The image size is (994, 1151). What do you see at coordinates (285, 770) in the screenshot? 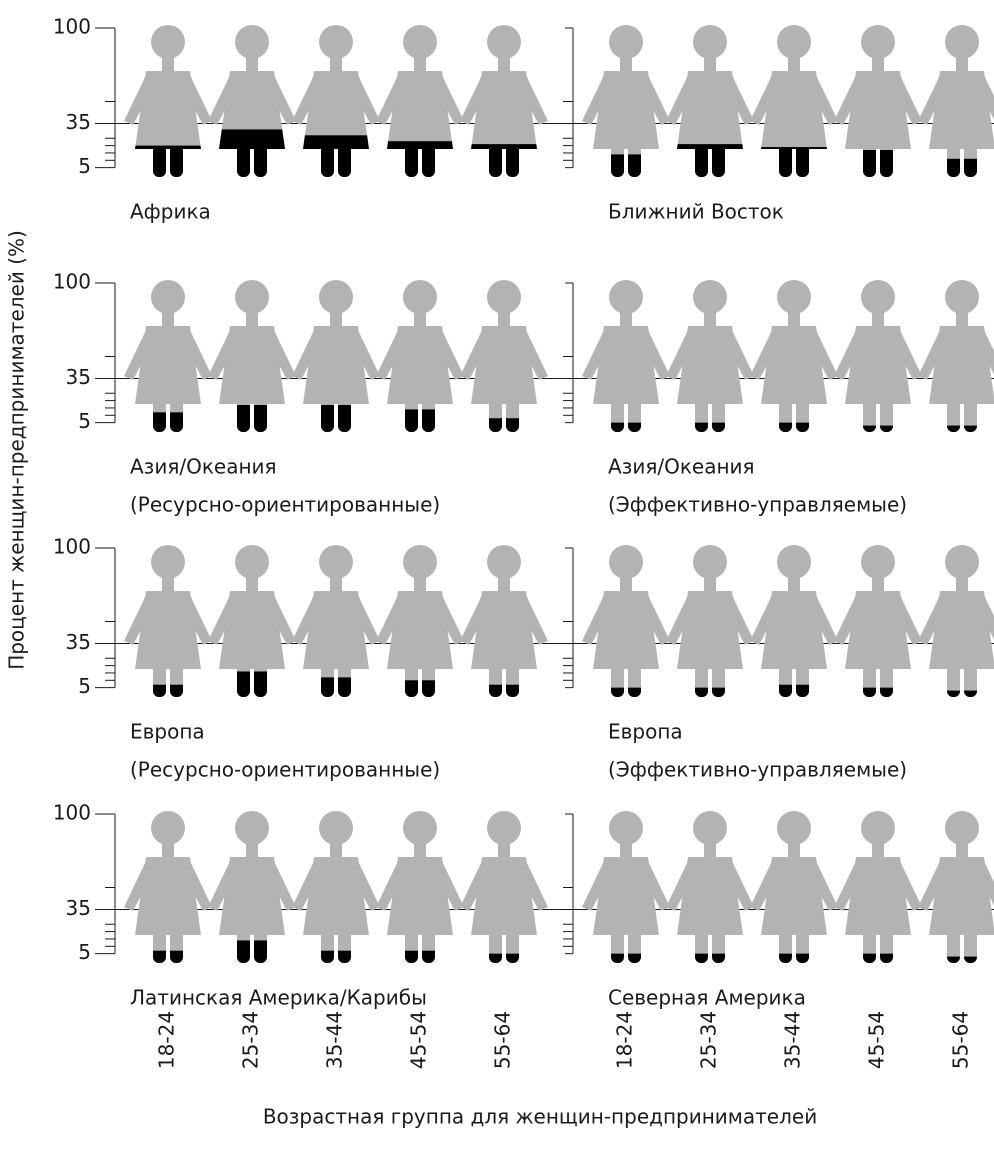
I see `panel-title: (Ресурсно-ориентированные)` at bounding box center [285, 770].